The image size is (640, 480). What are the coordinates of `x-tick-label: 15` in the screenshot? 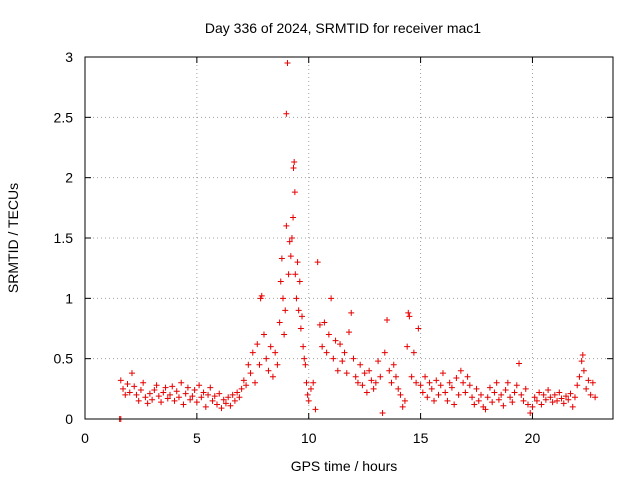 It's located at (421, 438).